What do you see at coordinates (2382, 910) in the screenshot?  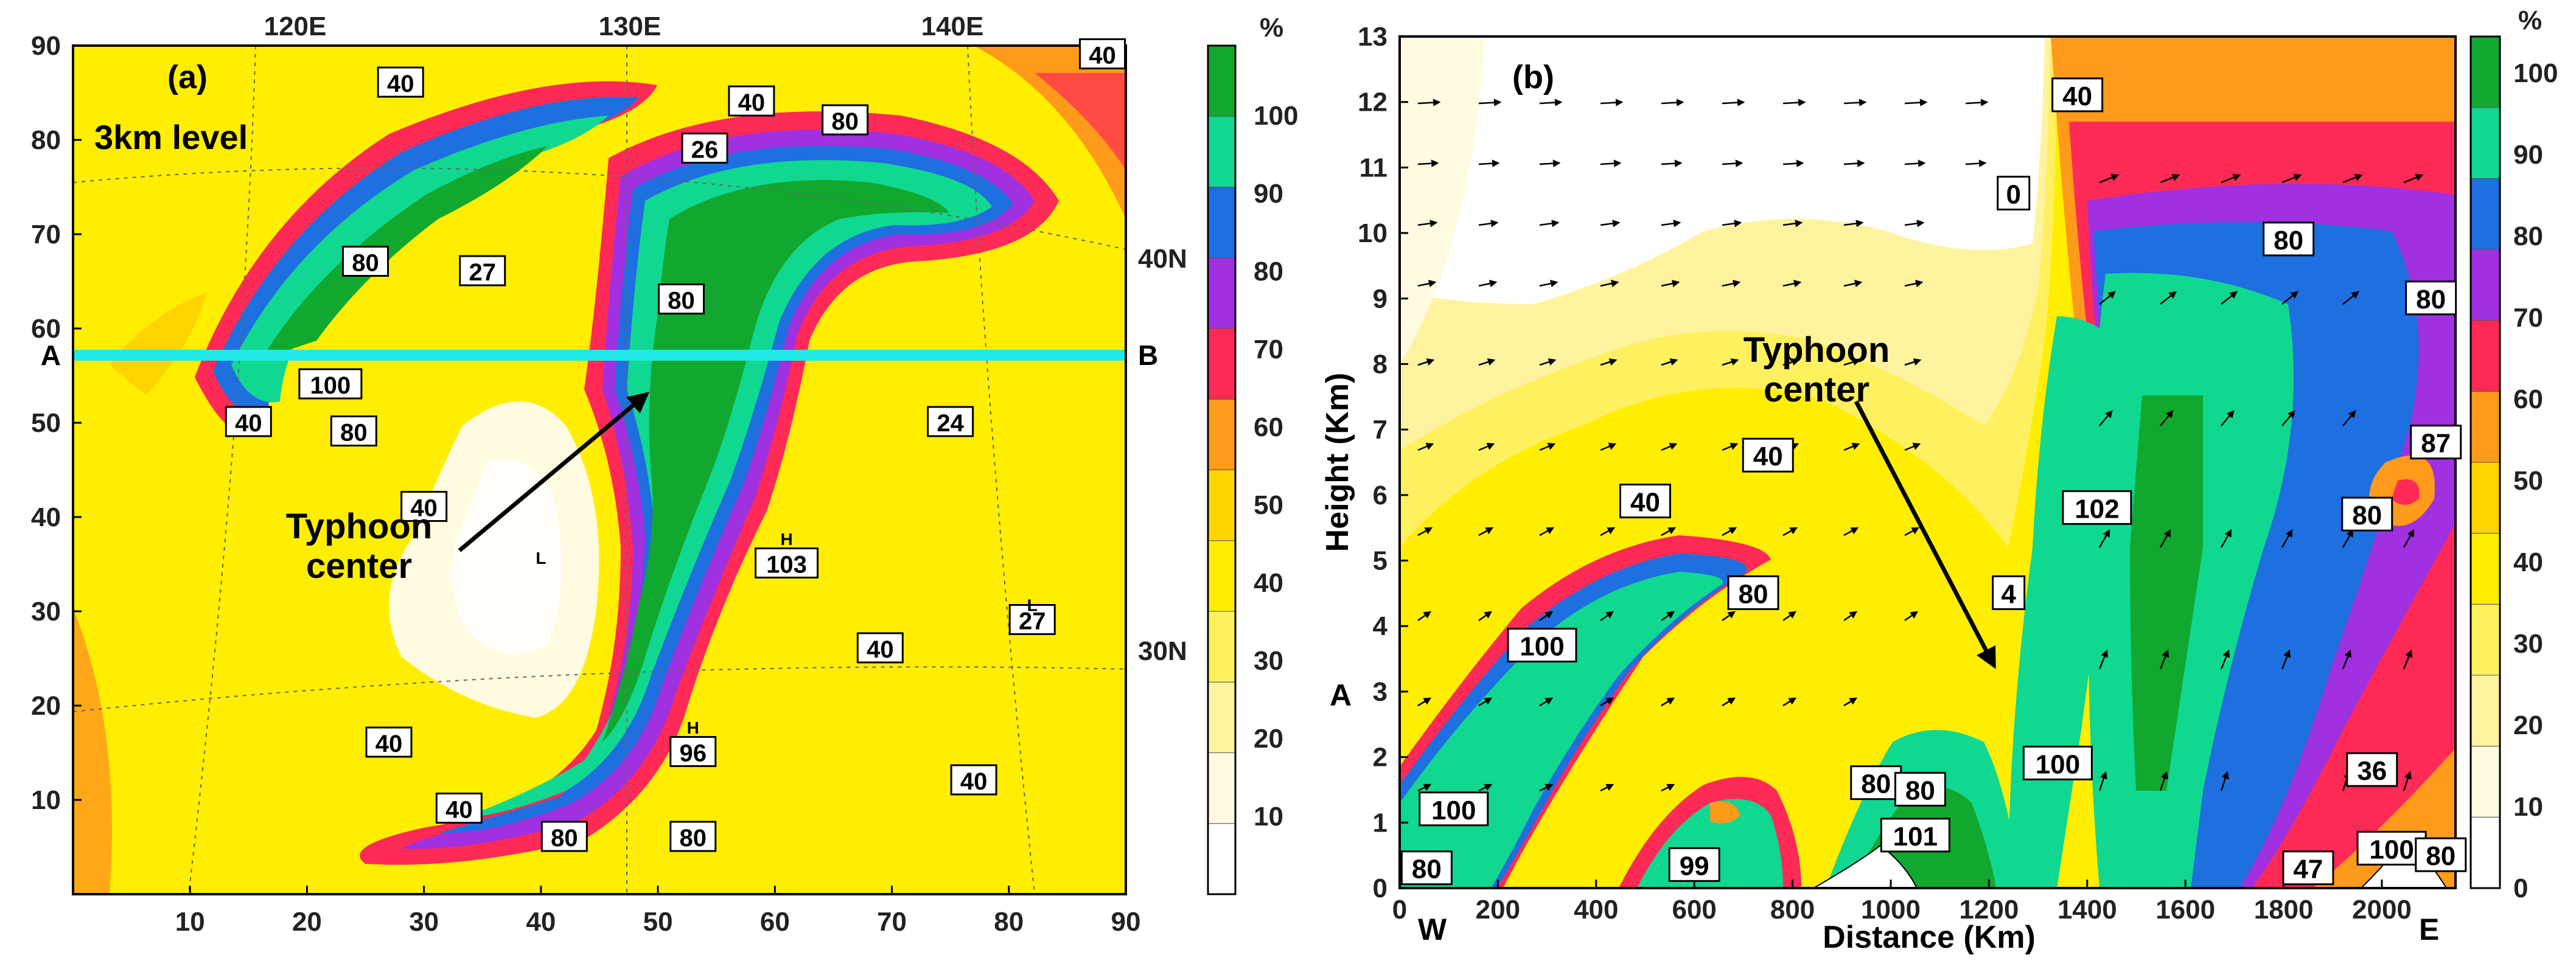 I see `x-tick-label: 2000` at bounding box center [2382, 910].